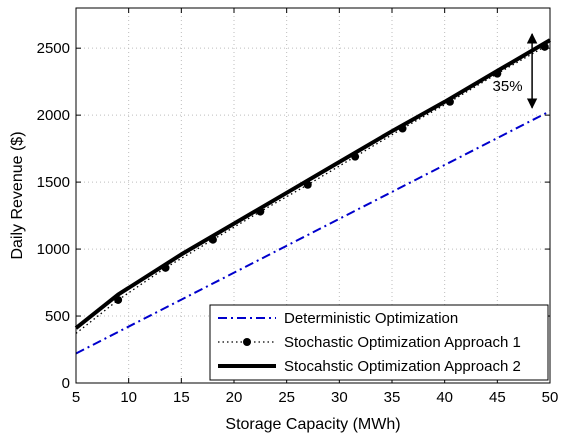 The image size is (564, 434). I want to click on x-tick-label: 30, so click(339, 397).